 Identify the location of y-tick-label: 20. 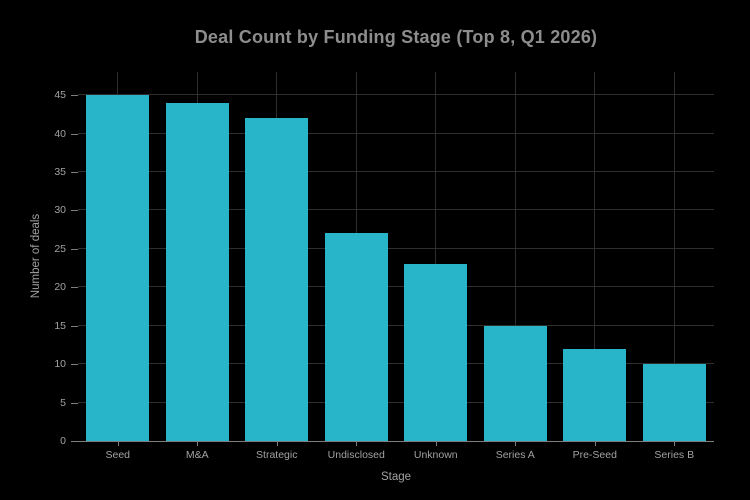
(60, 287).